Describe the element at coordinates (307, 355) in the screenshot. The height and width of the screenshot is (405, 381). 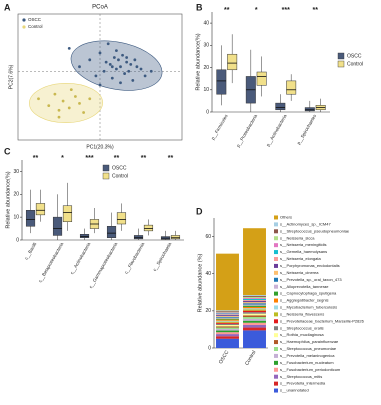
I see `legend-label: s__Prevotella_melaninogenica` at that location.